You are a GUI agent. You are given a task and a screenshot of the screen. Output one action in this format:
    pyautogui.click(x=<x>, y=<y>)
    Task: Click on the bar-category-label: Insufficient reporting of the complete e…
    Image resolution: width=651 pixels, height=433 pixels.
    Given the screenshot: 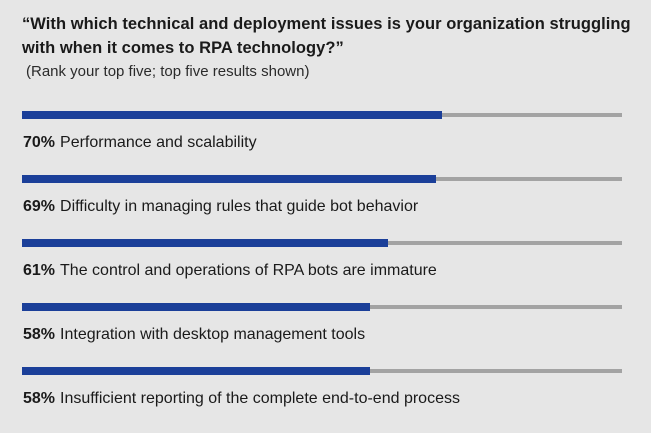 What is the action you would take?
    pyautogui.click(x=260, y=398)
    